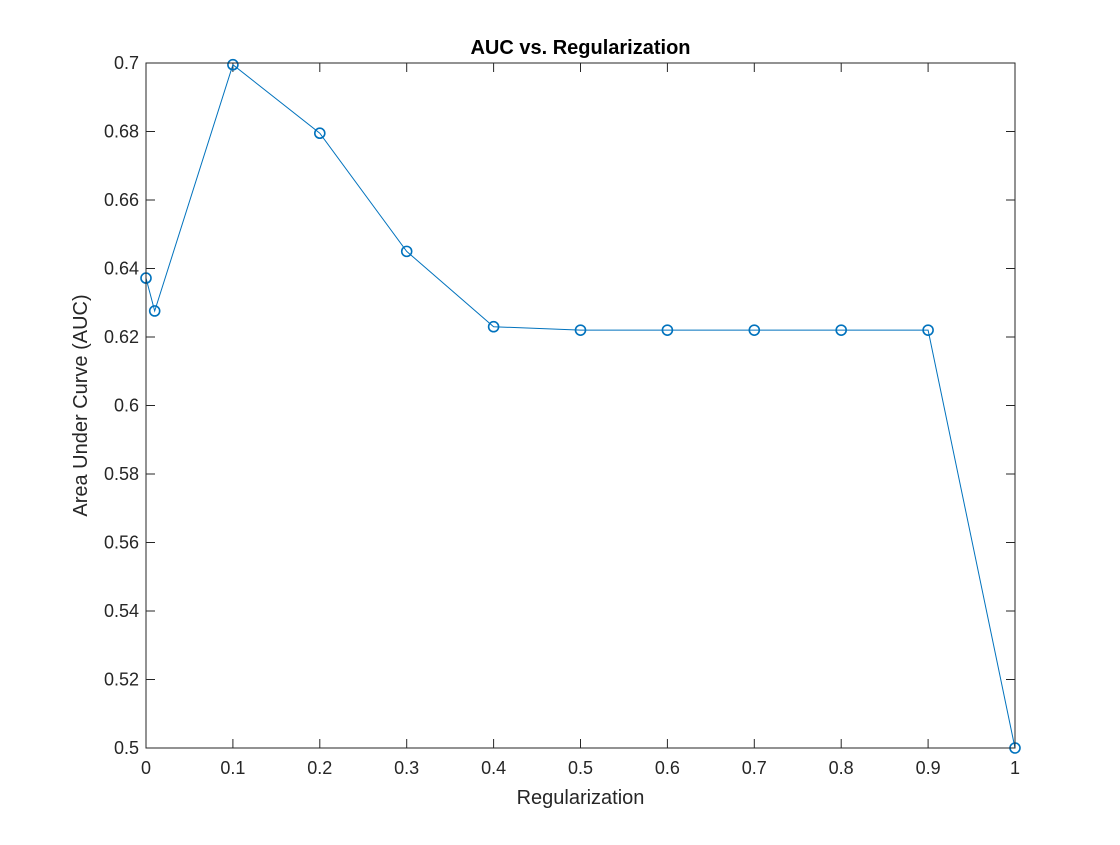 Image resolution: width=1120 pixels, height=845 pixels. Describe the element at coordinates (580, 768) in the screenshot. I see `x-tick-label: 0.5` at that location.